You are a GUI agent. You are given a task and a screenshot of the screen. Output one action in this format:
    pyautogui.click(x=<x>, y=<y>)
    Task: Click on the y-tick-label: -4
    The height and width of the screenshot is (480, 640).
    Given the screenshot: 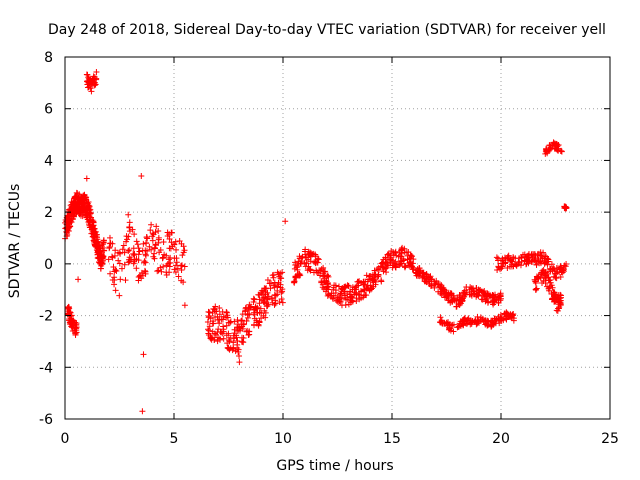 What is the action you would take?
    pyautogui.click(x=46, y=368)
    